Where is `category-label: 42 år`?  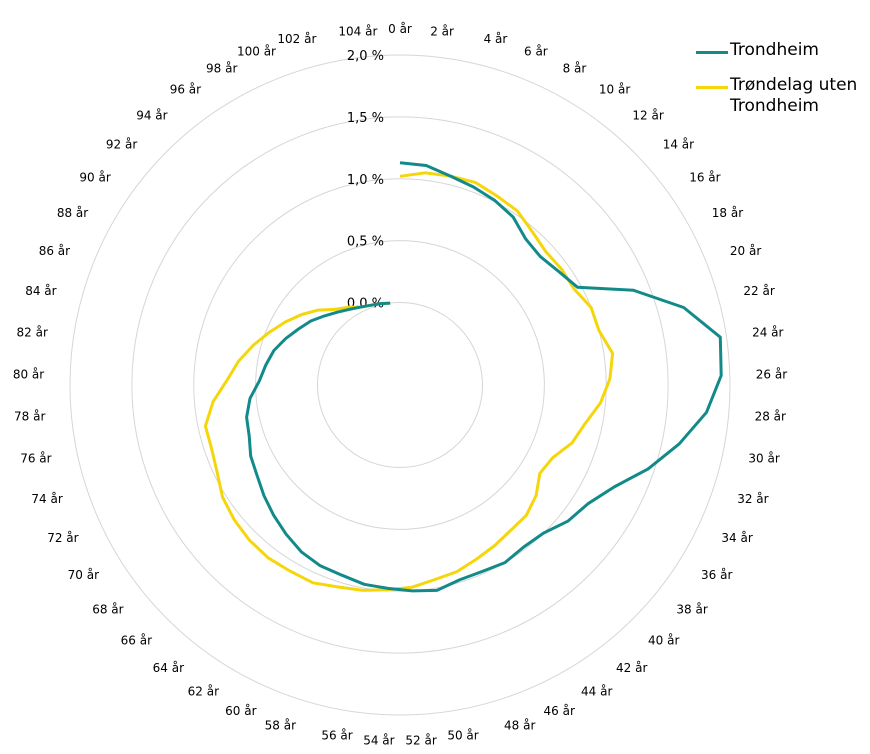
category-label: 42 år is located at coordinates (631, 668).